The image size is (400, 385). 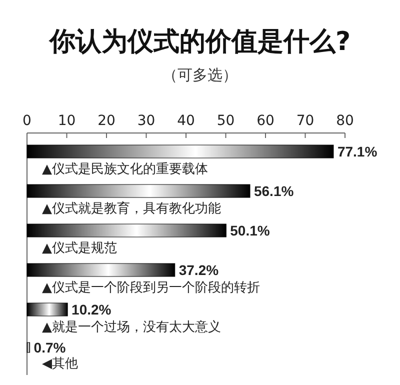 What do you see at coordinates (67, 121) in the screenshot?
I see `x-tick-label: 10` at bounding box center [67, 121].